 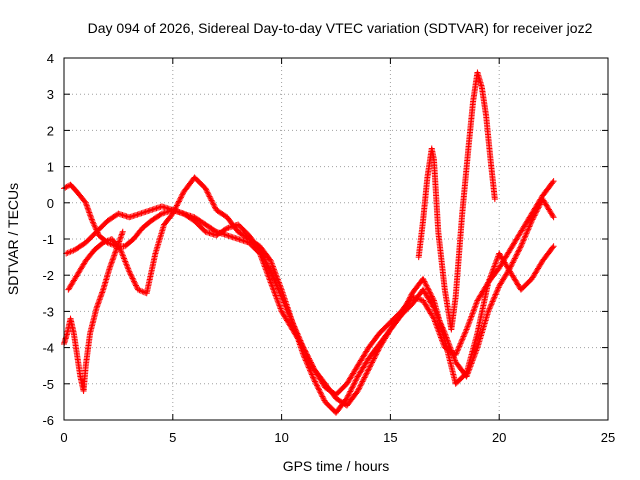 I want to click on x-tick-label: 15, so click(x=390, y=437).